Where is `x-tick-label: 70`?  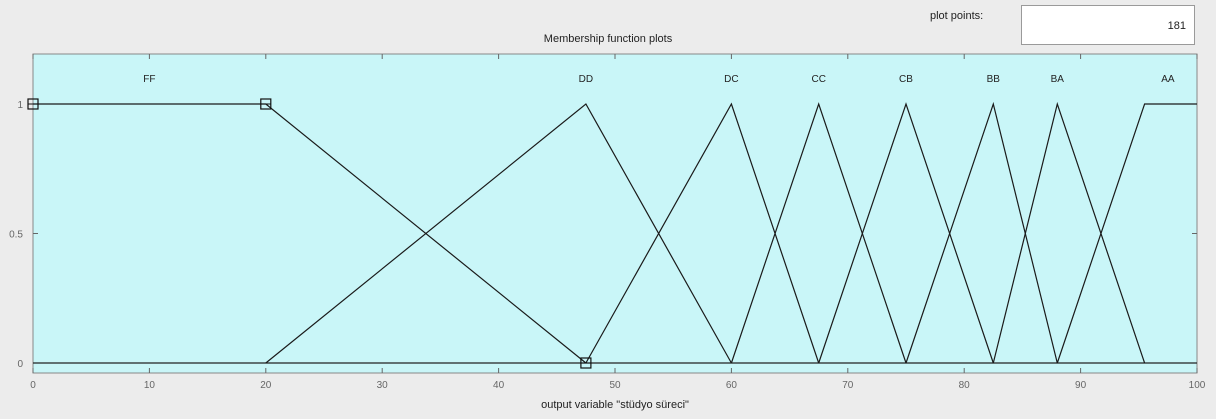 x-tick-label: 70 is located at coordinates (848, 385).